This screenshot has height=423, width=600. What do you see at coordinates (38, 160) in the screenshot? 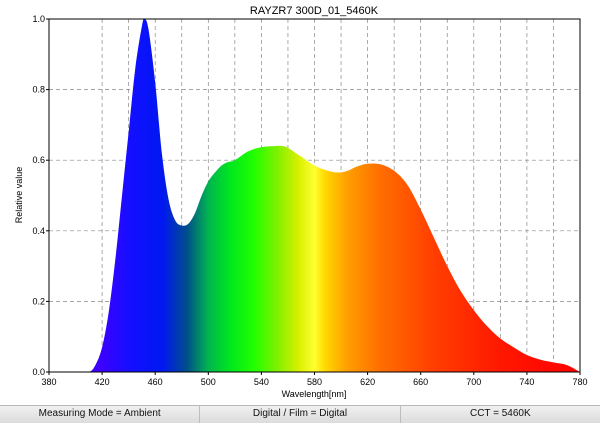
I see `y-tick-label: 0.6` at bounding box center [38, 160].